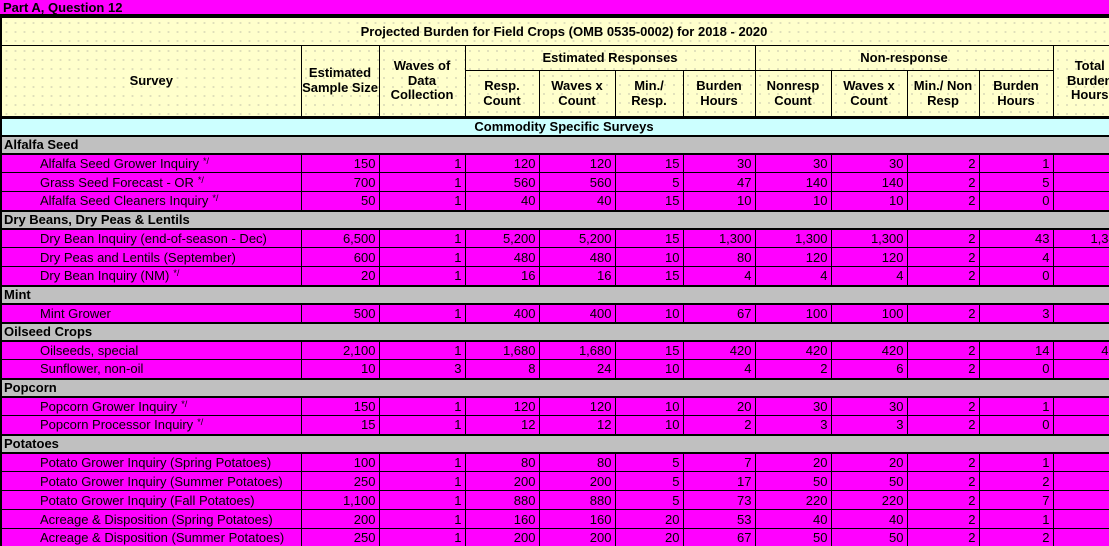  What do you see at coordinates (554, 219) in the screenshot?
I see `section-header-dry-beans: Dry Beans, Dry Peas & Lentils` at bounding box center [554, 219].